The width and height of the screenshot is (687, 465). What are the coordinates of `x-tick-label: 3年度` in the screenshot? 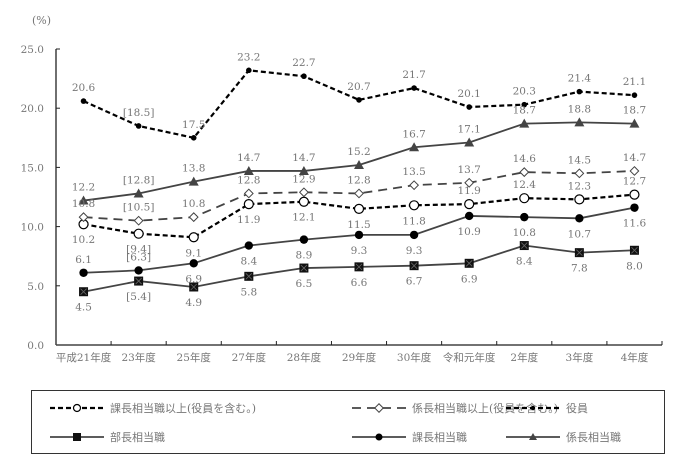 It's located at (580, 357).